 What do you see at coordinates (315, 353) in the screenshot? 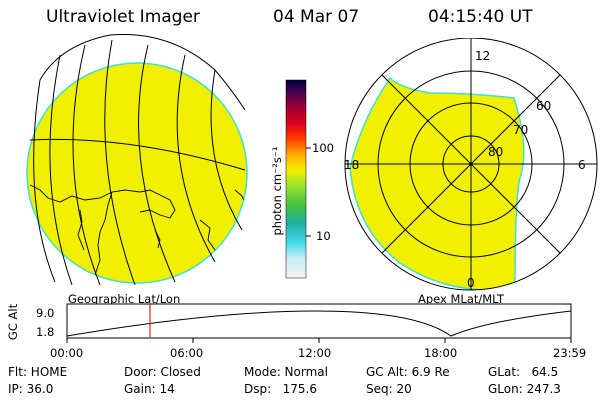
I see `alt-xtick-label: 12:00` at bounding box center [315, 353].